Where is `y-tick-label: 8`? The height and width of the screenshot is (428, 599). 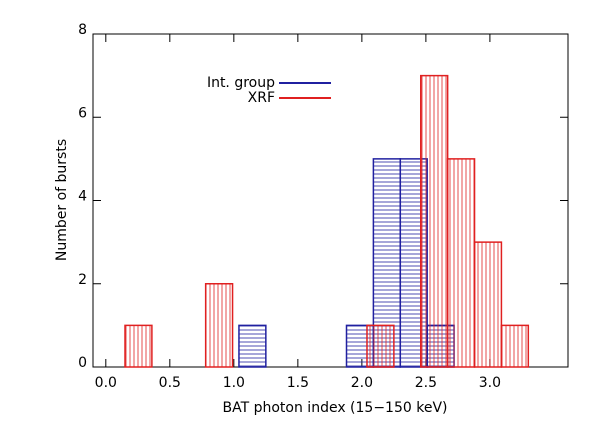 y-tick-label: 8 is located at coordinates (82, 30).